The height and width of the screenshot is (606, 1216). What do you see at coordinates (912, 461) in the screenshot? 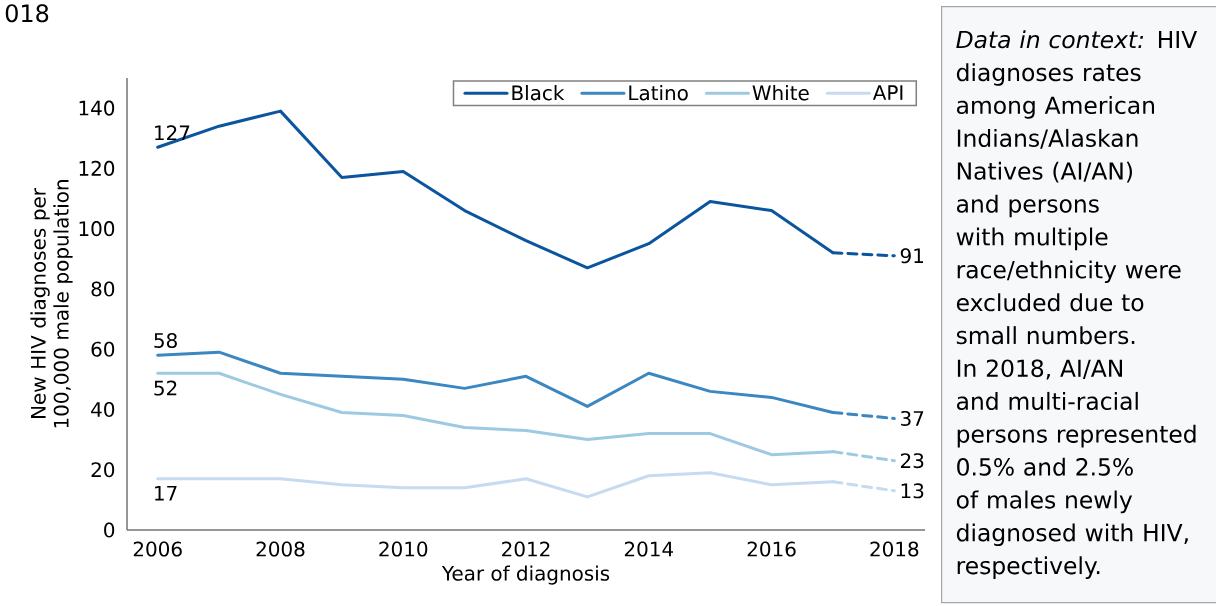
I see `data-label: 23` at bounding box center [912, 461].